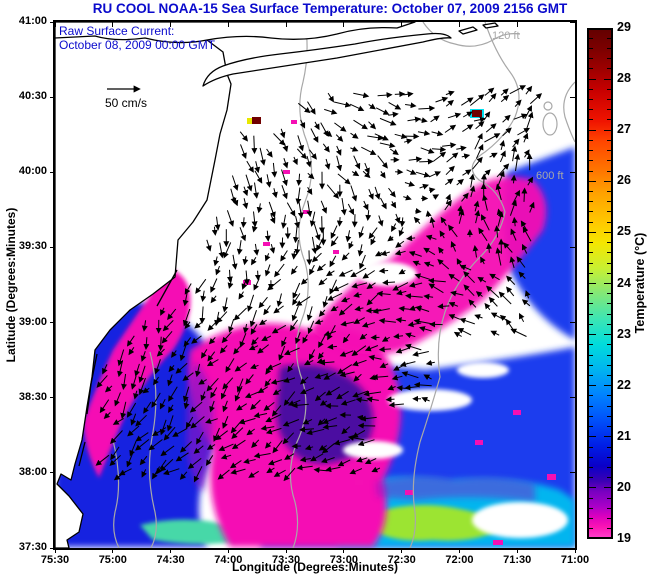 The width and height of the screenshot is (651, 583). Describe the element at coordinates (228, 560) in the screenshot. I see `x-tick-label: 74:00` at that location.